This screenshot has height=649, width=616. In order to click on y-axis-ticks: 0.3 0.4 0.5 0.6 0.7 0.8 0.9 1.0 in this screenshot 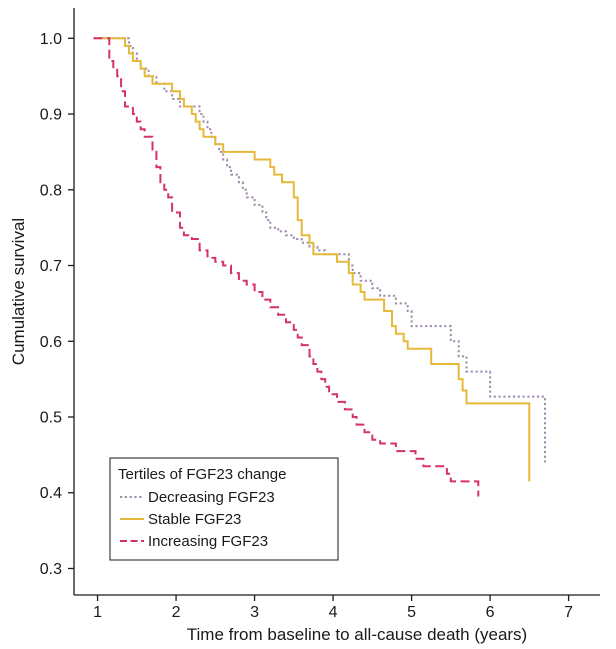, I will do `click(57, 304)`.